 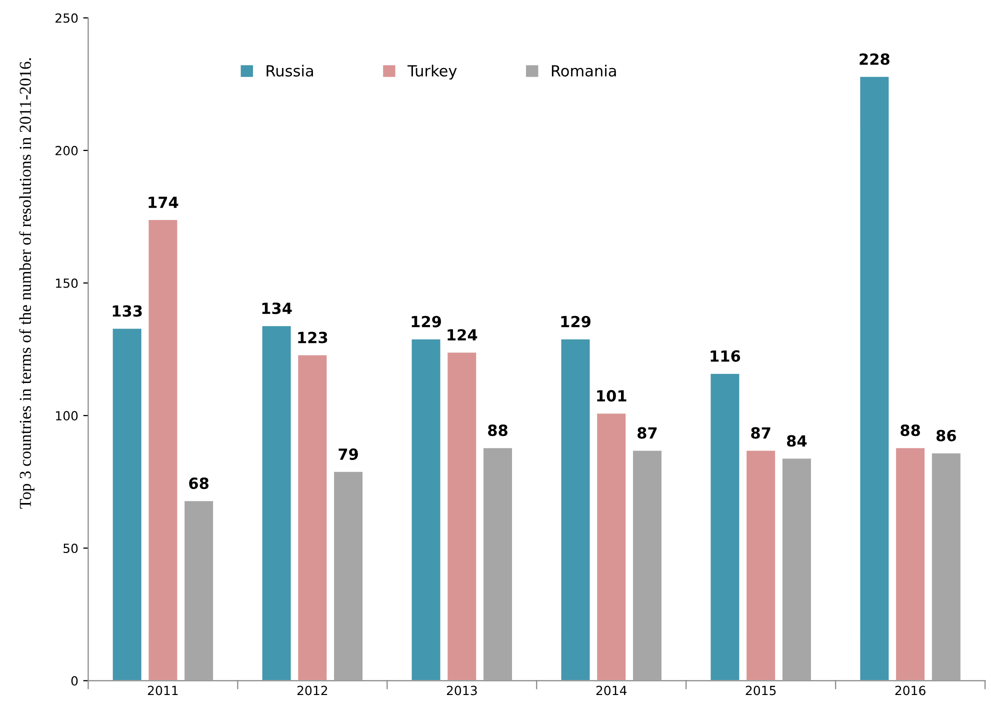 I want to click on data-label: 174, so click(x=163, y=202).